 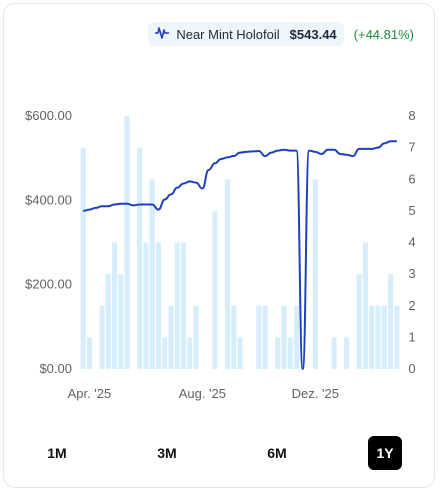 I want to click on legend-series-label: Near Mint Holofoil, so click(x=228, y=34).